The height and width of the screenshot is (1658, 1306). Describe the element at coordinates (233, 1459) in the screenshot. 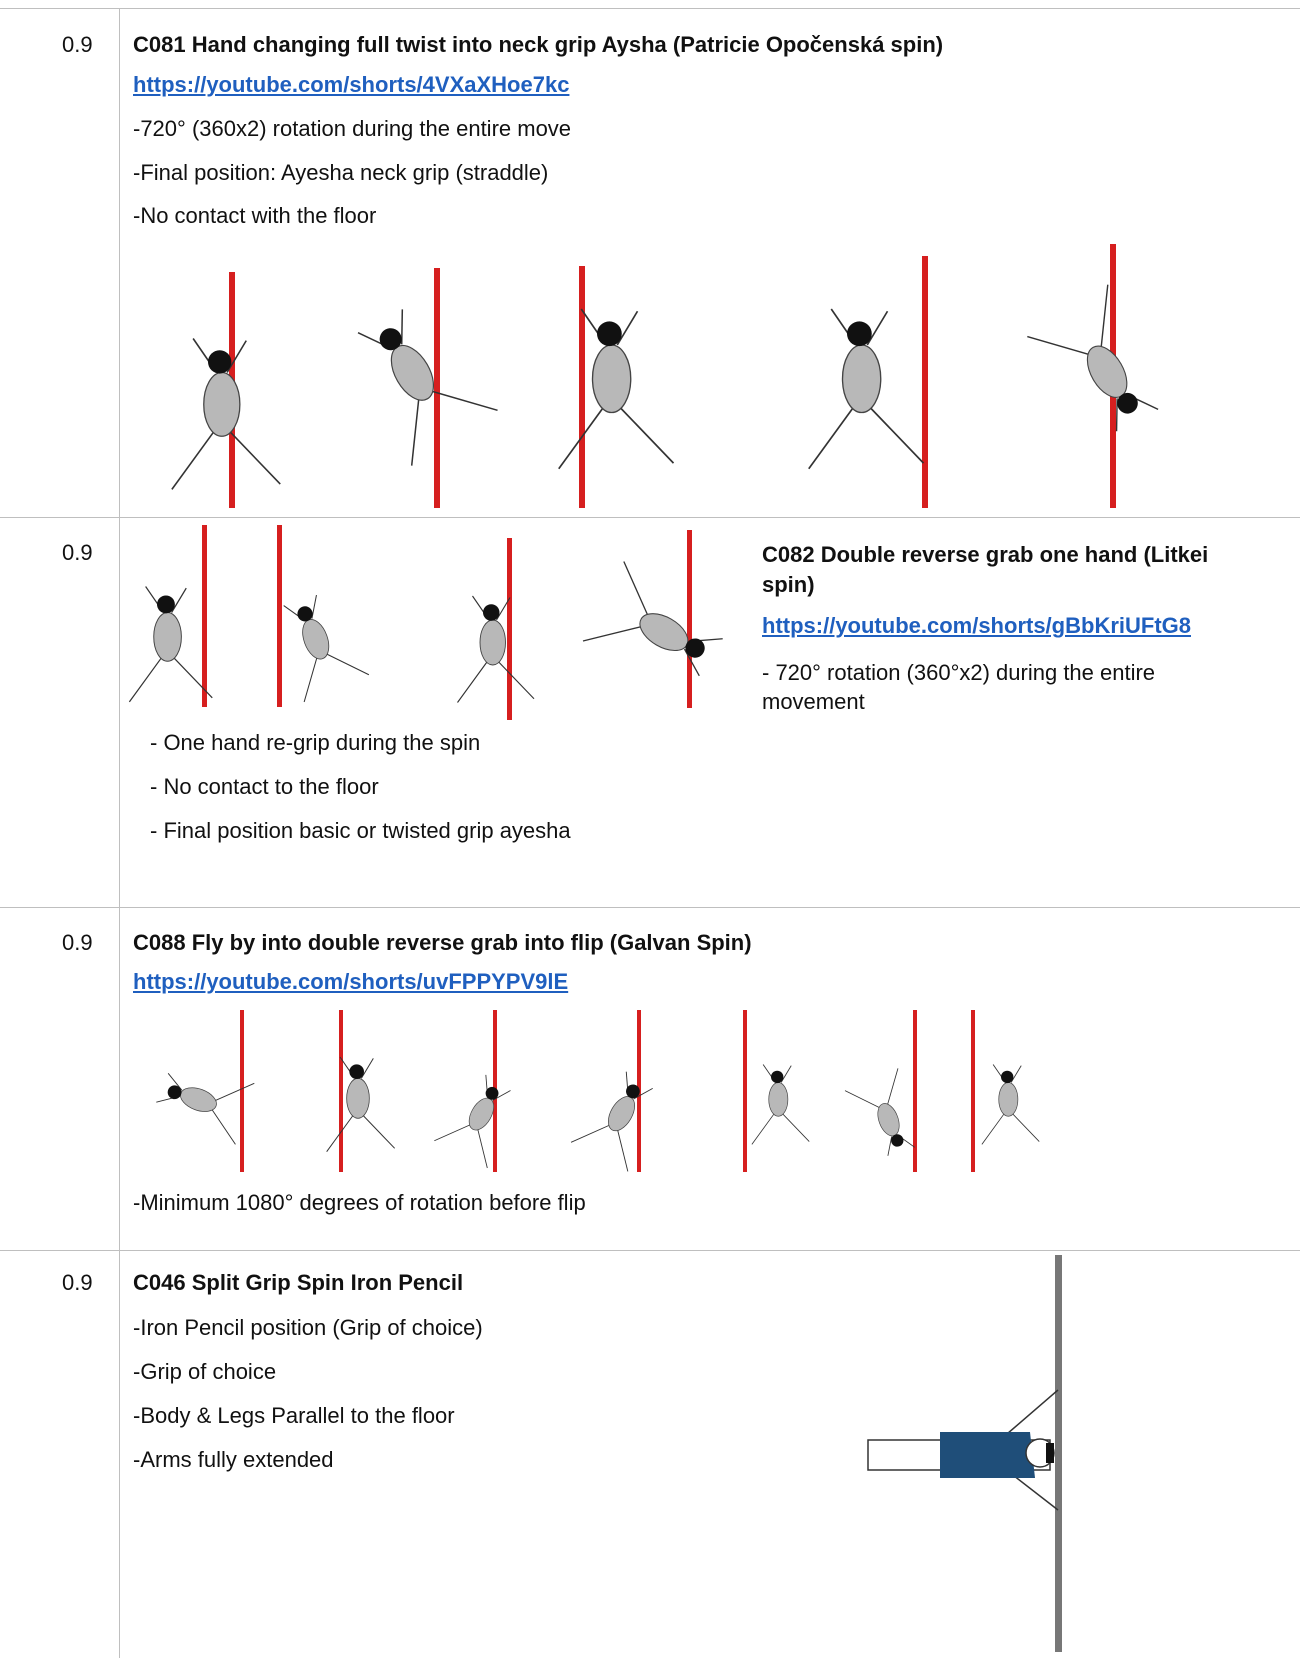

I see `note: -Arms fully extended` at that location.